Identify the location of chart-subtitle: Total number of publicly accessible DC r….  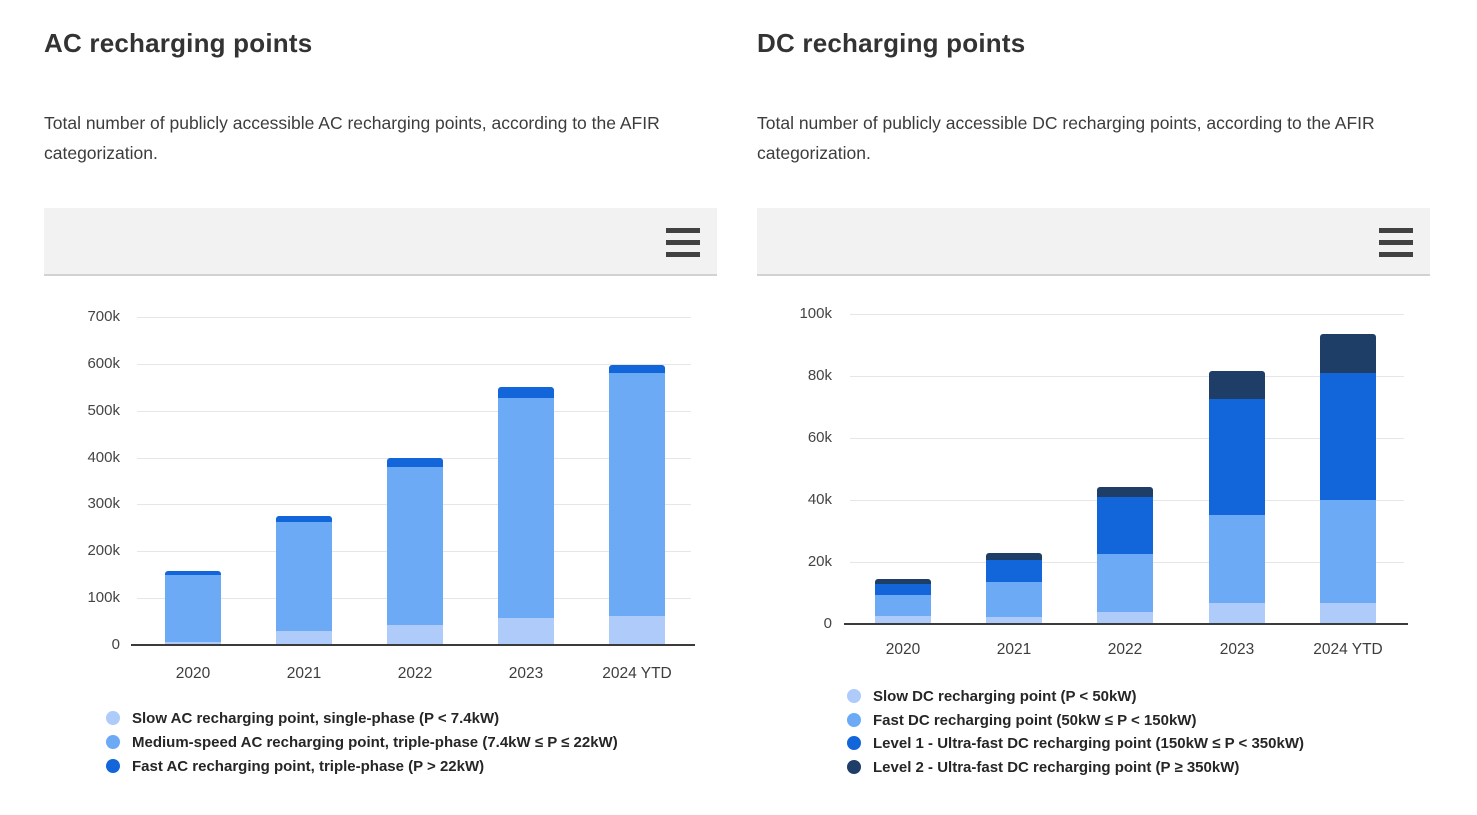
(1066, 138).